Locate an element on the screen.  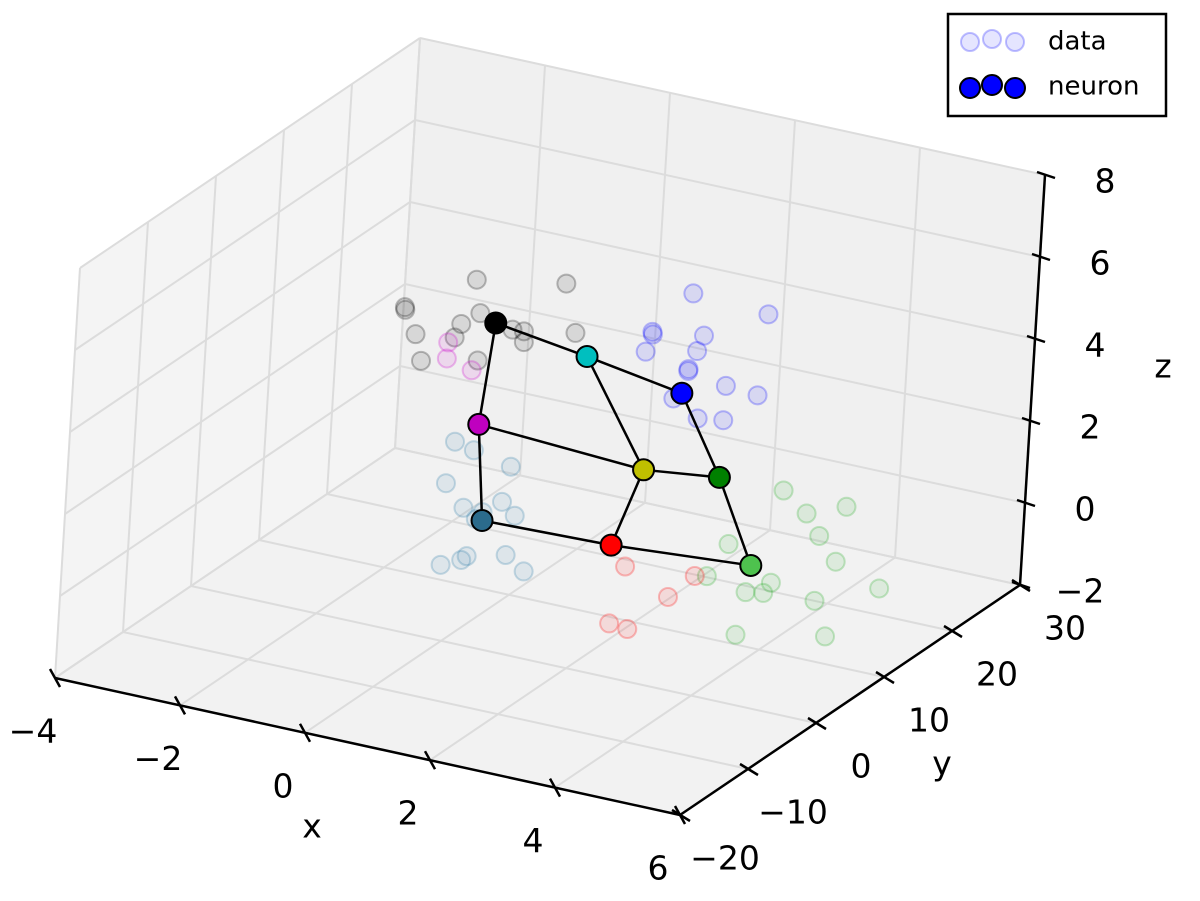
x-axis-label: x is located at coordinates (312, 826).